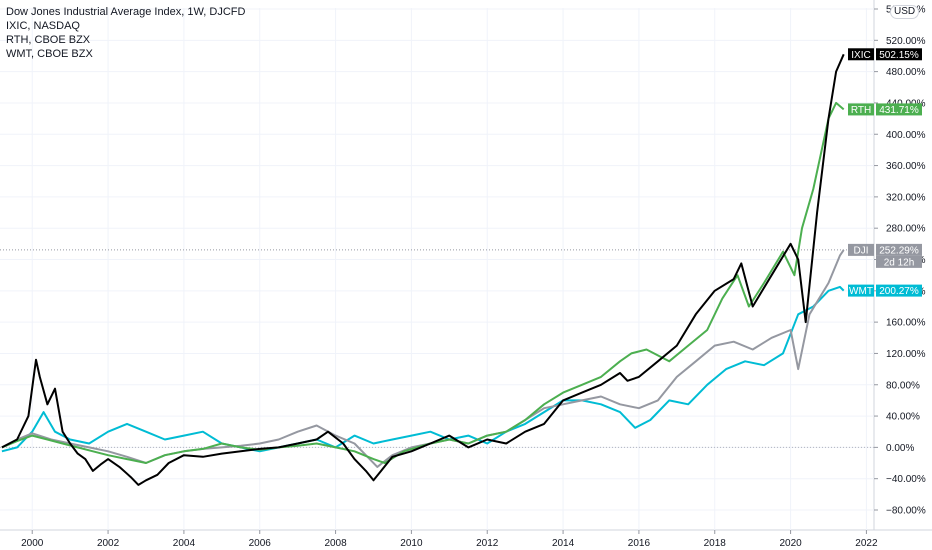 The width and height of the screenshot is (932, 550). I want to click on y-tick-label: 160.00%, so click(906, 323).